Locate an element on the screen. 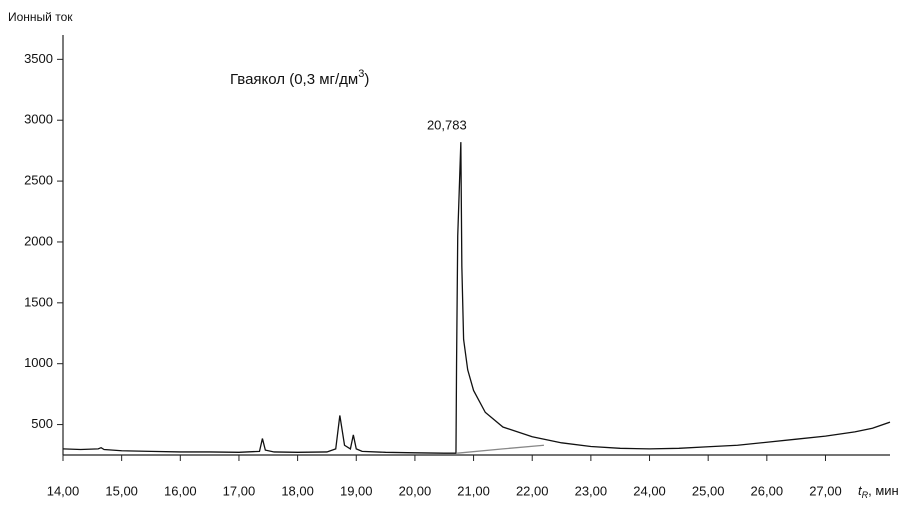 Image resolution: width=915 pixels, height=507 pixels. annotation-text: Гваякол (0,3 мг/дм is located at coordinates (294, 79).